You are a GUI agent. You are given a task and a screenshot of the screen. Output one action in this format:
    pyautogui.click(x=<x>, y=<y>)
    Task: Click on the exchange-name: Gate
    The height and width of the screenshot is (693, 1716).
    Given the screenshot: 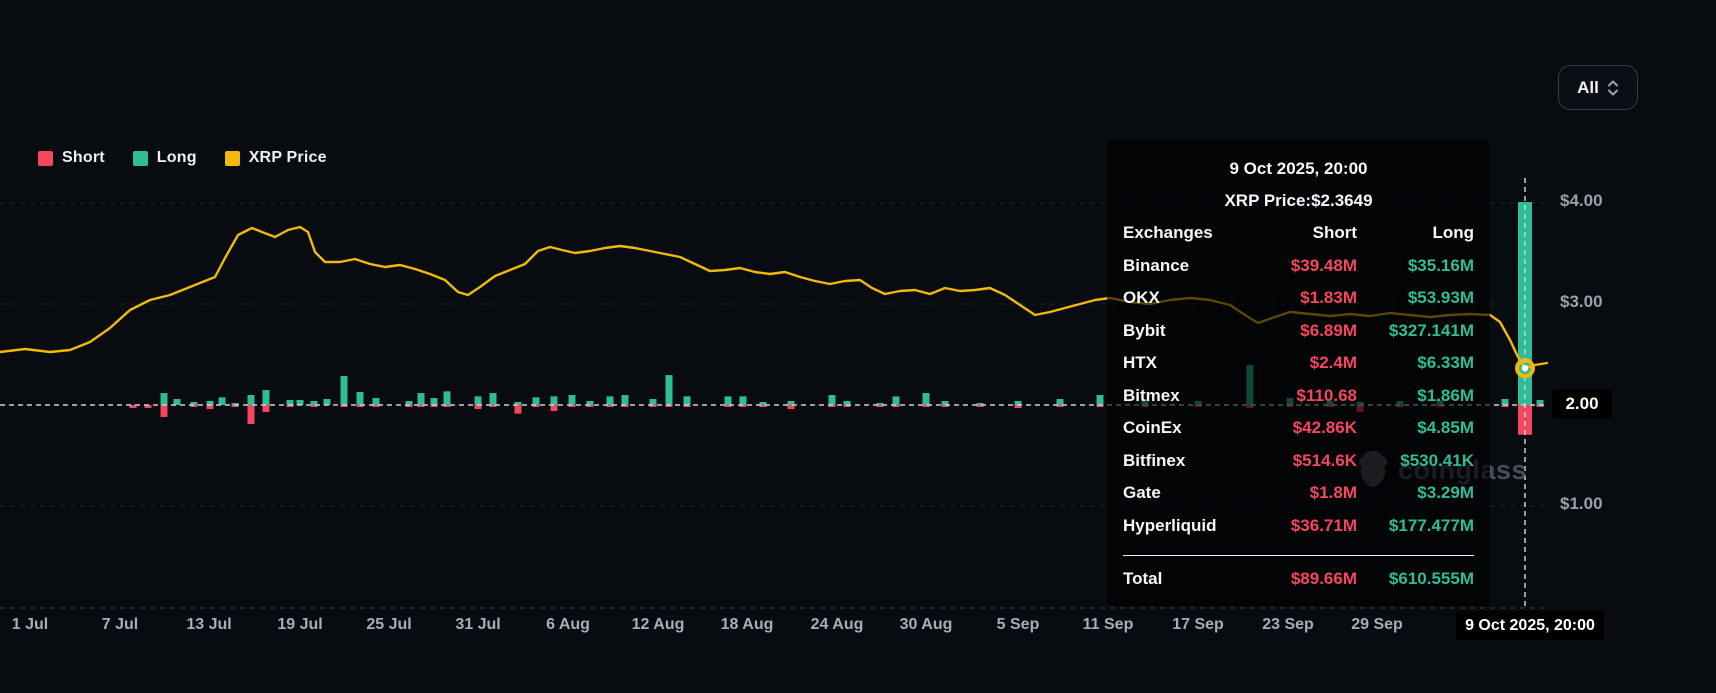 What is the action you would take?
    pyautogui.click(x=1142, y=493)
    